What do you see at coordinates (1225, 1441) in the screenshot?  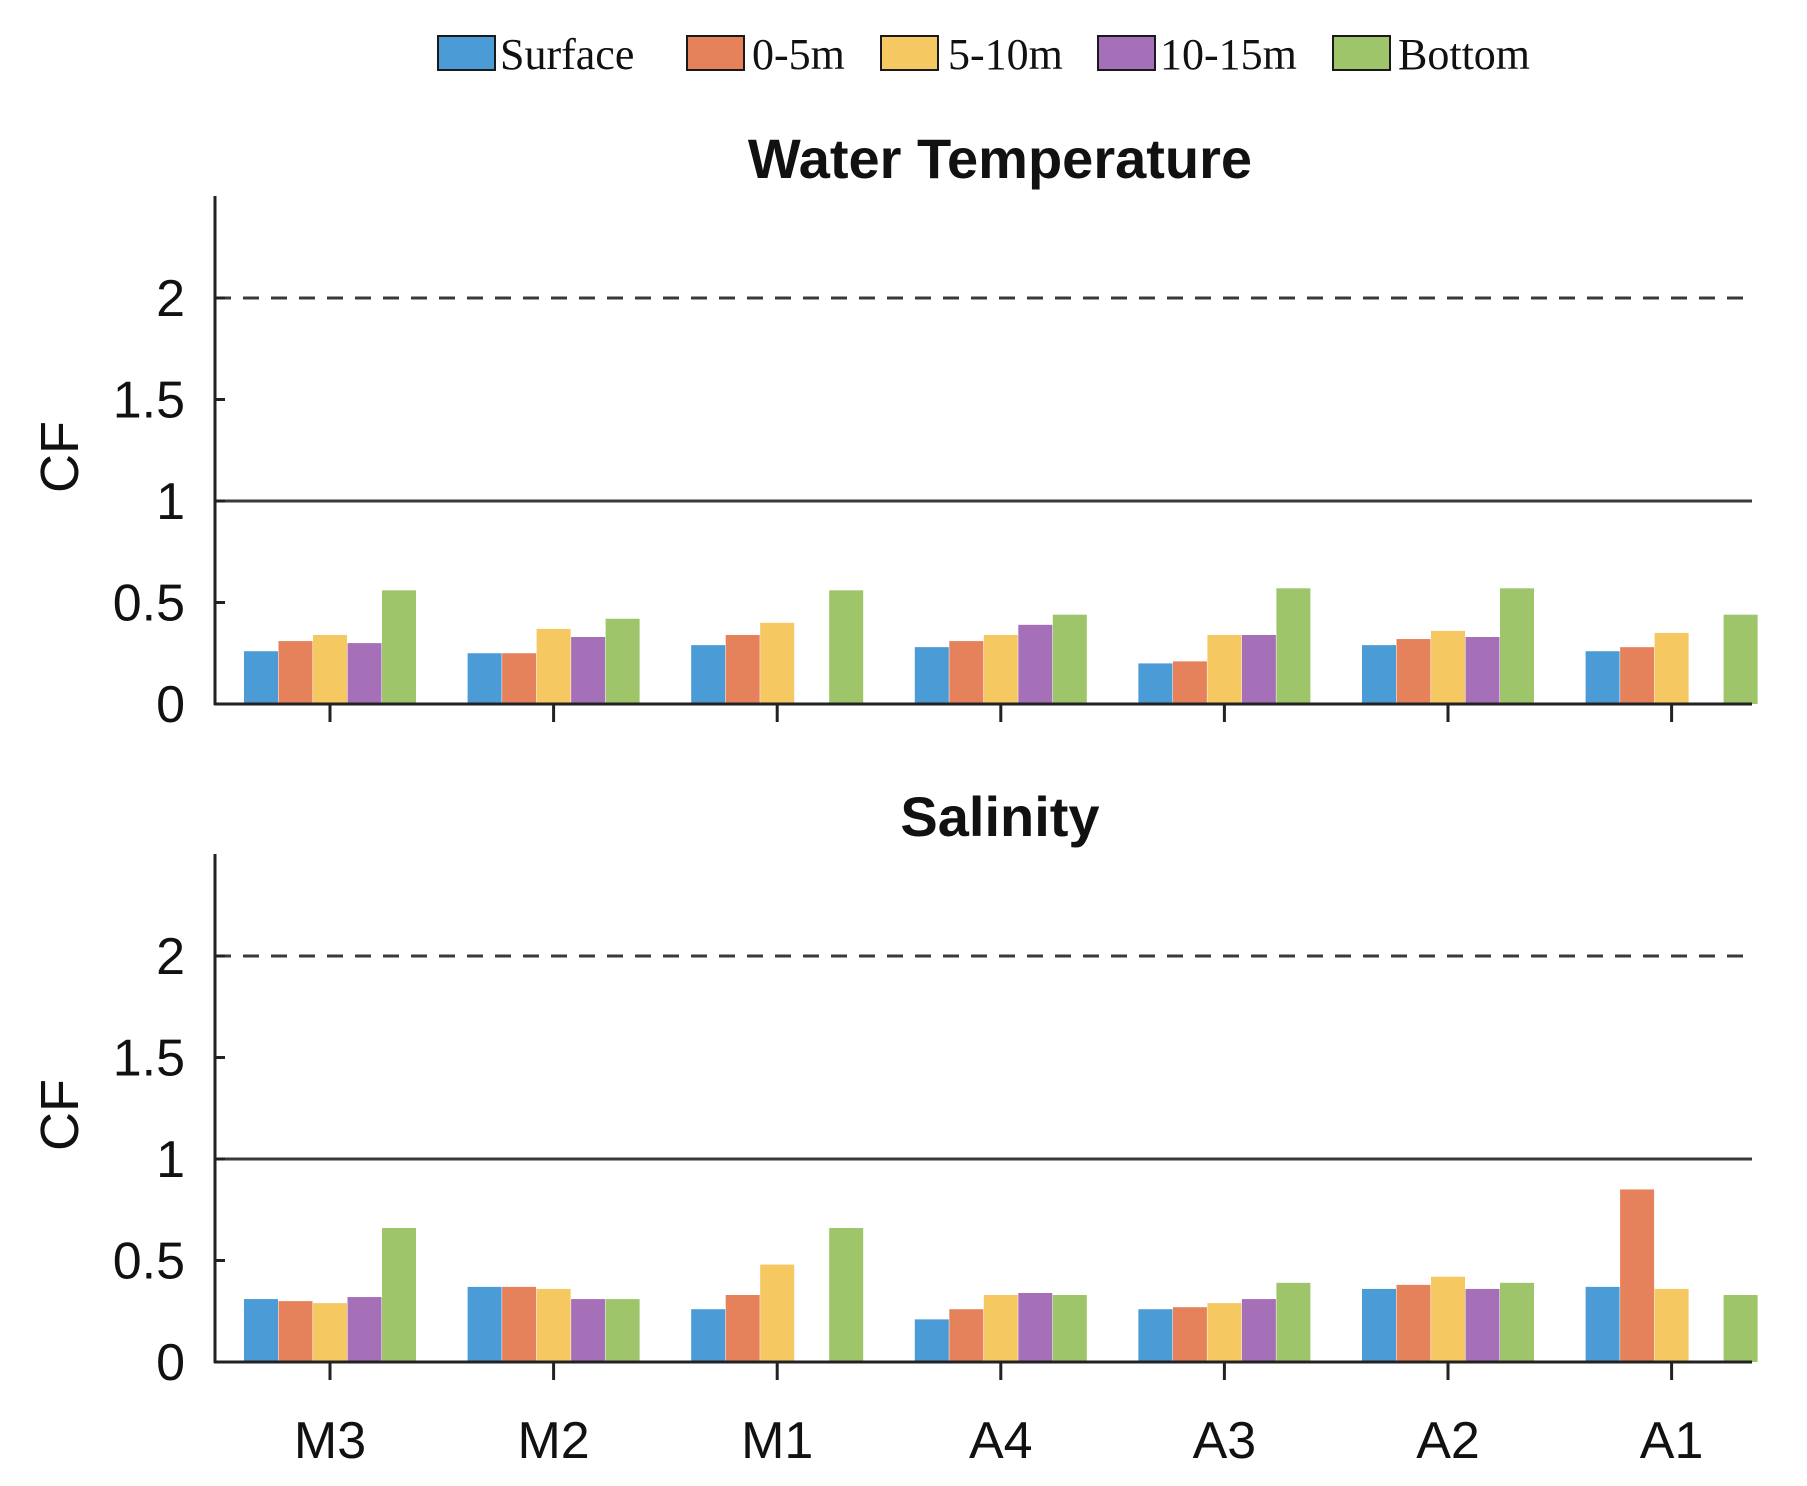 I see `x-tick-label-a3: A3` at bounding box center [1225, 1441].